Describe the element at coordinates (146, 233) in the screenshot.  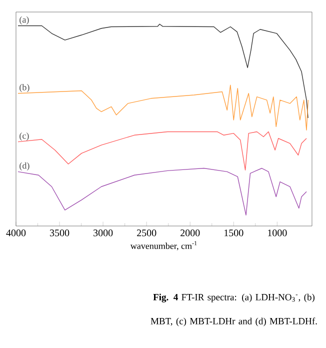
I see `x-tick-label: 2500` at that location.